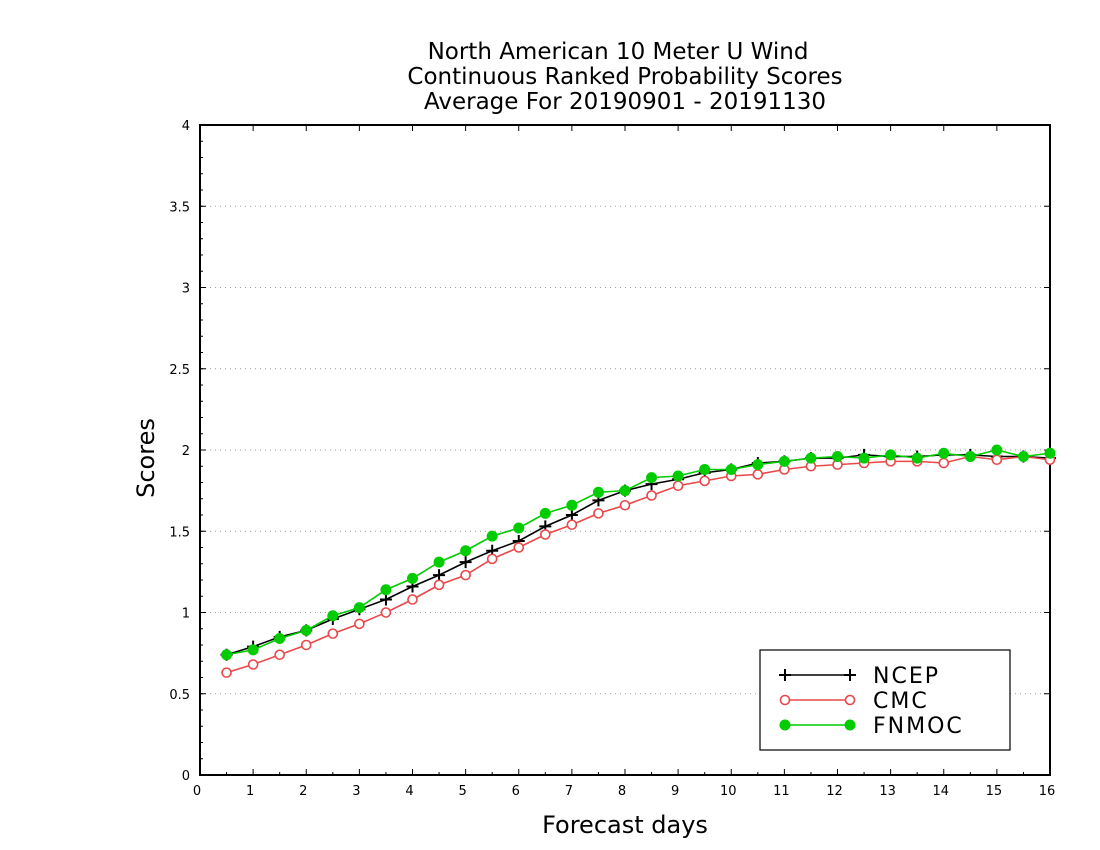 This screenshot has width=1100, height=850. Describe the element at coordinates (186, 614) in the screenshot. I see `y-tick-label-2: 1` at that location.